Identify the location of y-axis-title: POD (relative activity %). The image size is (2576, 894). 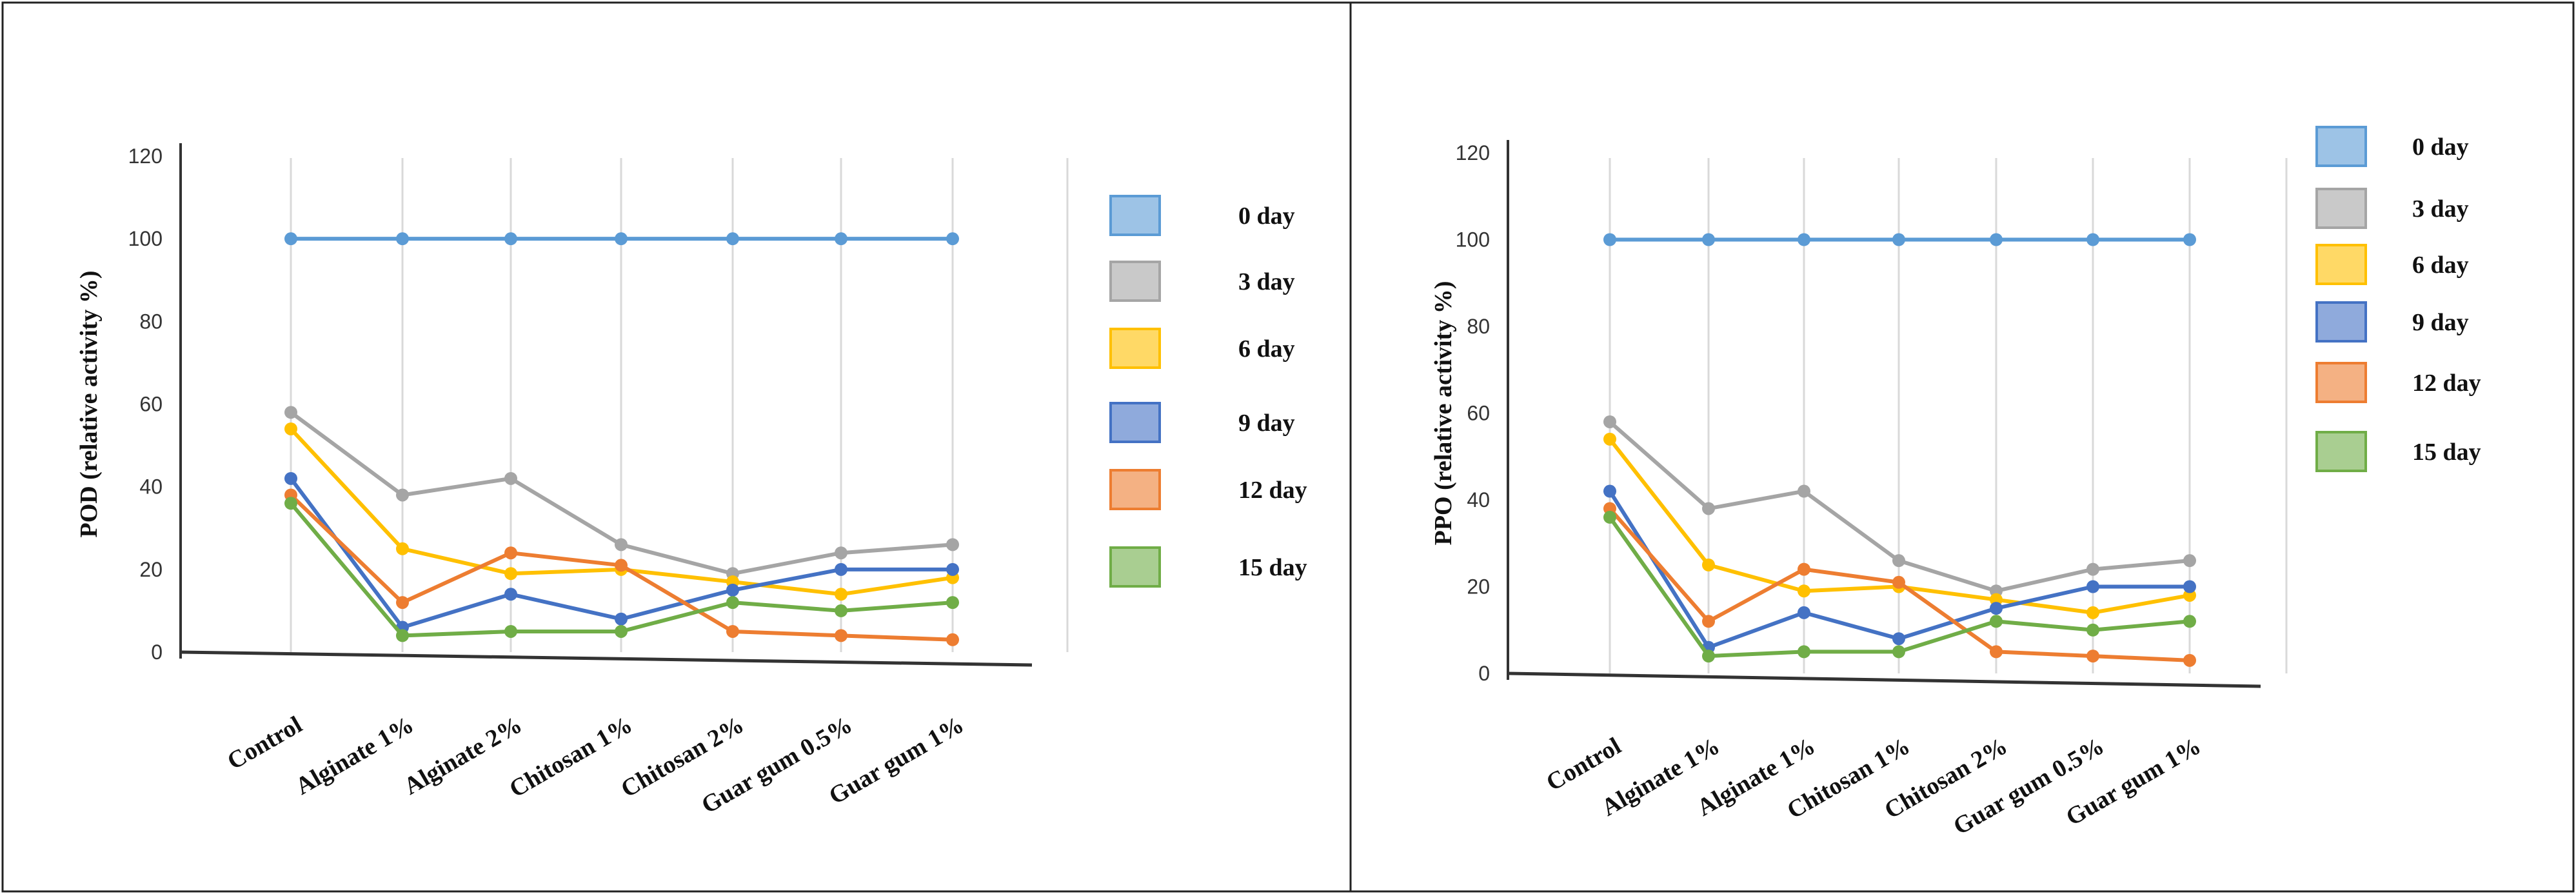
(89, 404).